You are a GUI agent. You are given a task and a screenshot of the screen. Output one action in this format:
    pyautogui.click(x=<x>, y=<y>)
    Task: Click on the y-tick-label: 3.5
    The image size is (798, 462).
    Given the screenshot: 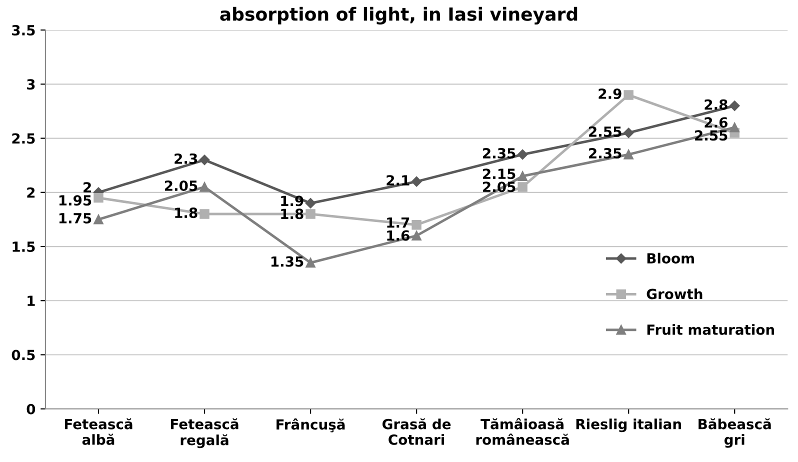 What is the action you would take?
    pyautogui.click(x=23, y=30)
    